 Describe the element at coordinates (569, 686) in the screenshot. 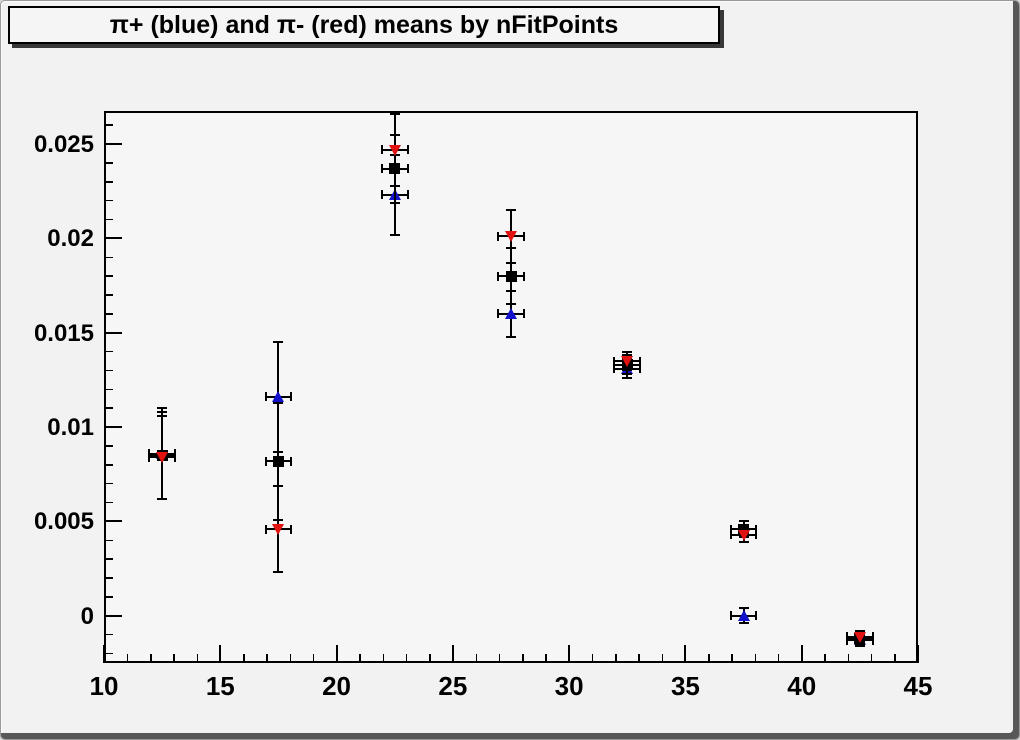

I see `x-tick-label: 30` at that location.